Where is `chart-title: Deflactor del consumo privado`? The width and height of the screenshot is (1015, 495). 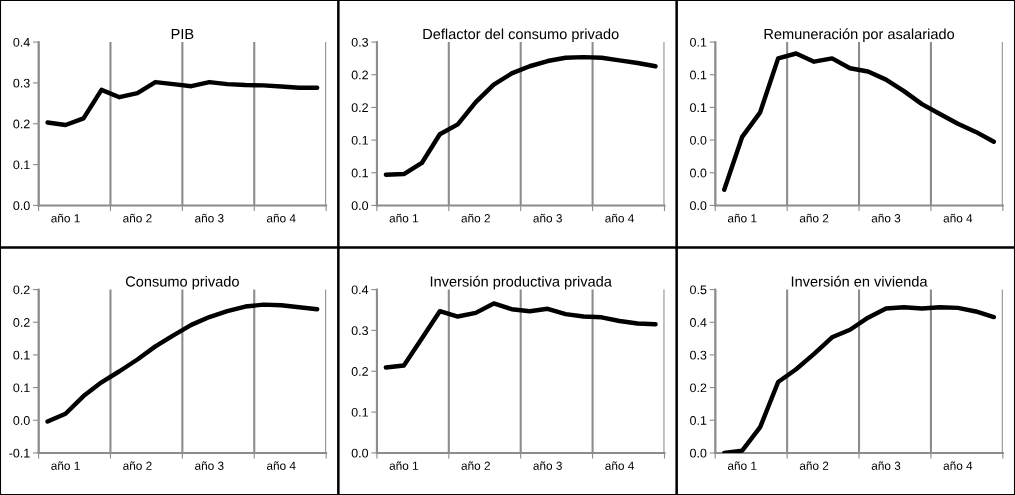 chart-title: Deflactor del consumo privado is located at coordinates (521, 35).